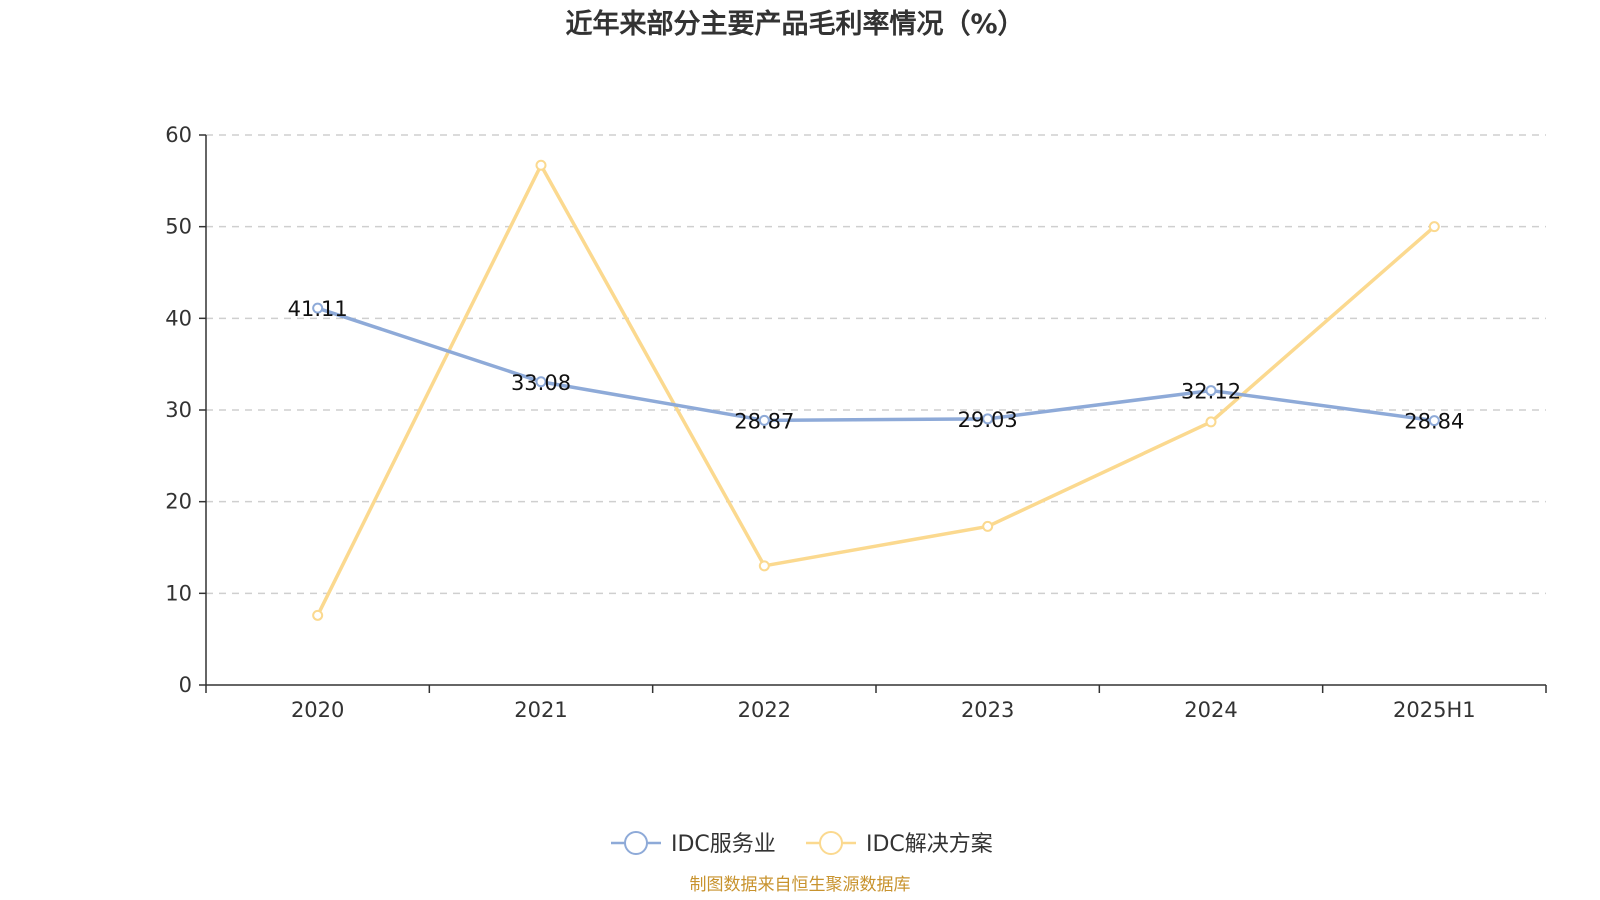 The image size is (1600, 900). What do you see at coordinates (794, 24) in the screenshot?
I see `chart-title: 近年来部分主要产品毛利率情况（%）` at bounding box center [794, 24].